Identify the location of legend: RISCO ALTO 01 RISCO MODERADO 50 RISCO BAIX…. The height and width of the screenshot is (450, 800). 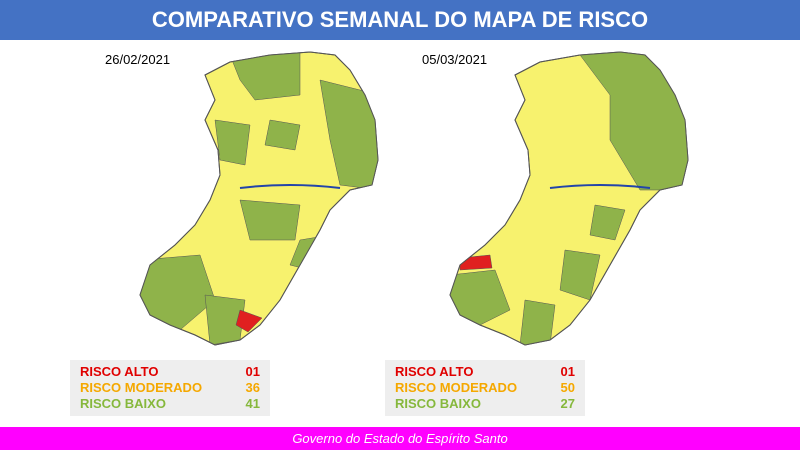
(485, 388).